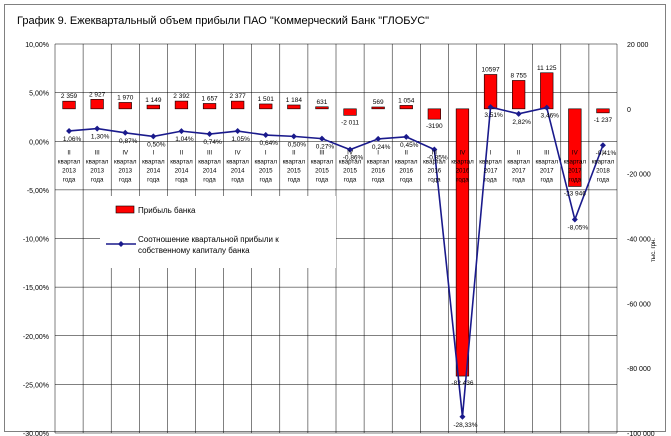  I want to click on profit-label: 1 054, so click(406, 100).